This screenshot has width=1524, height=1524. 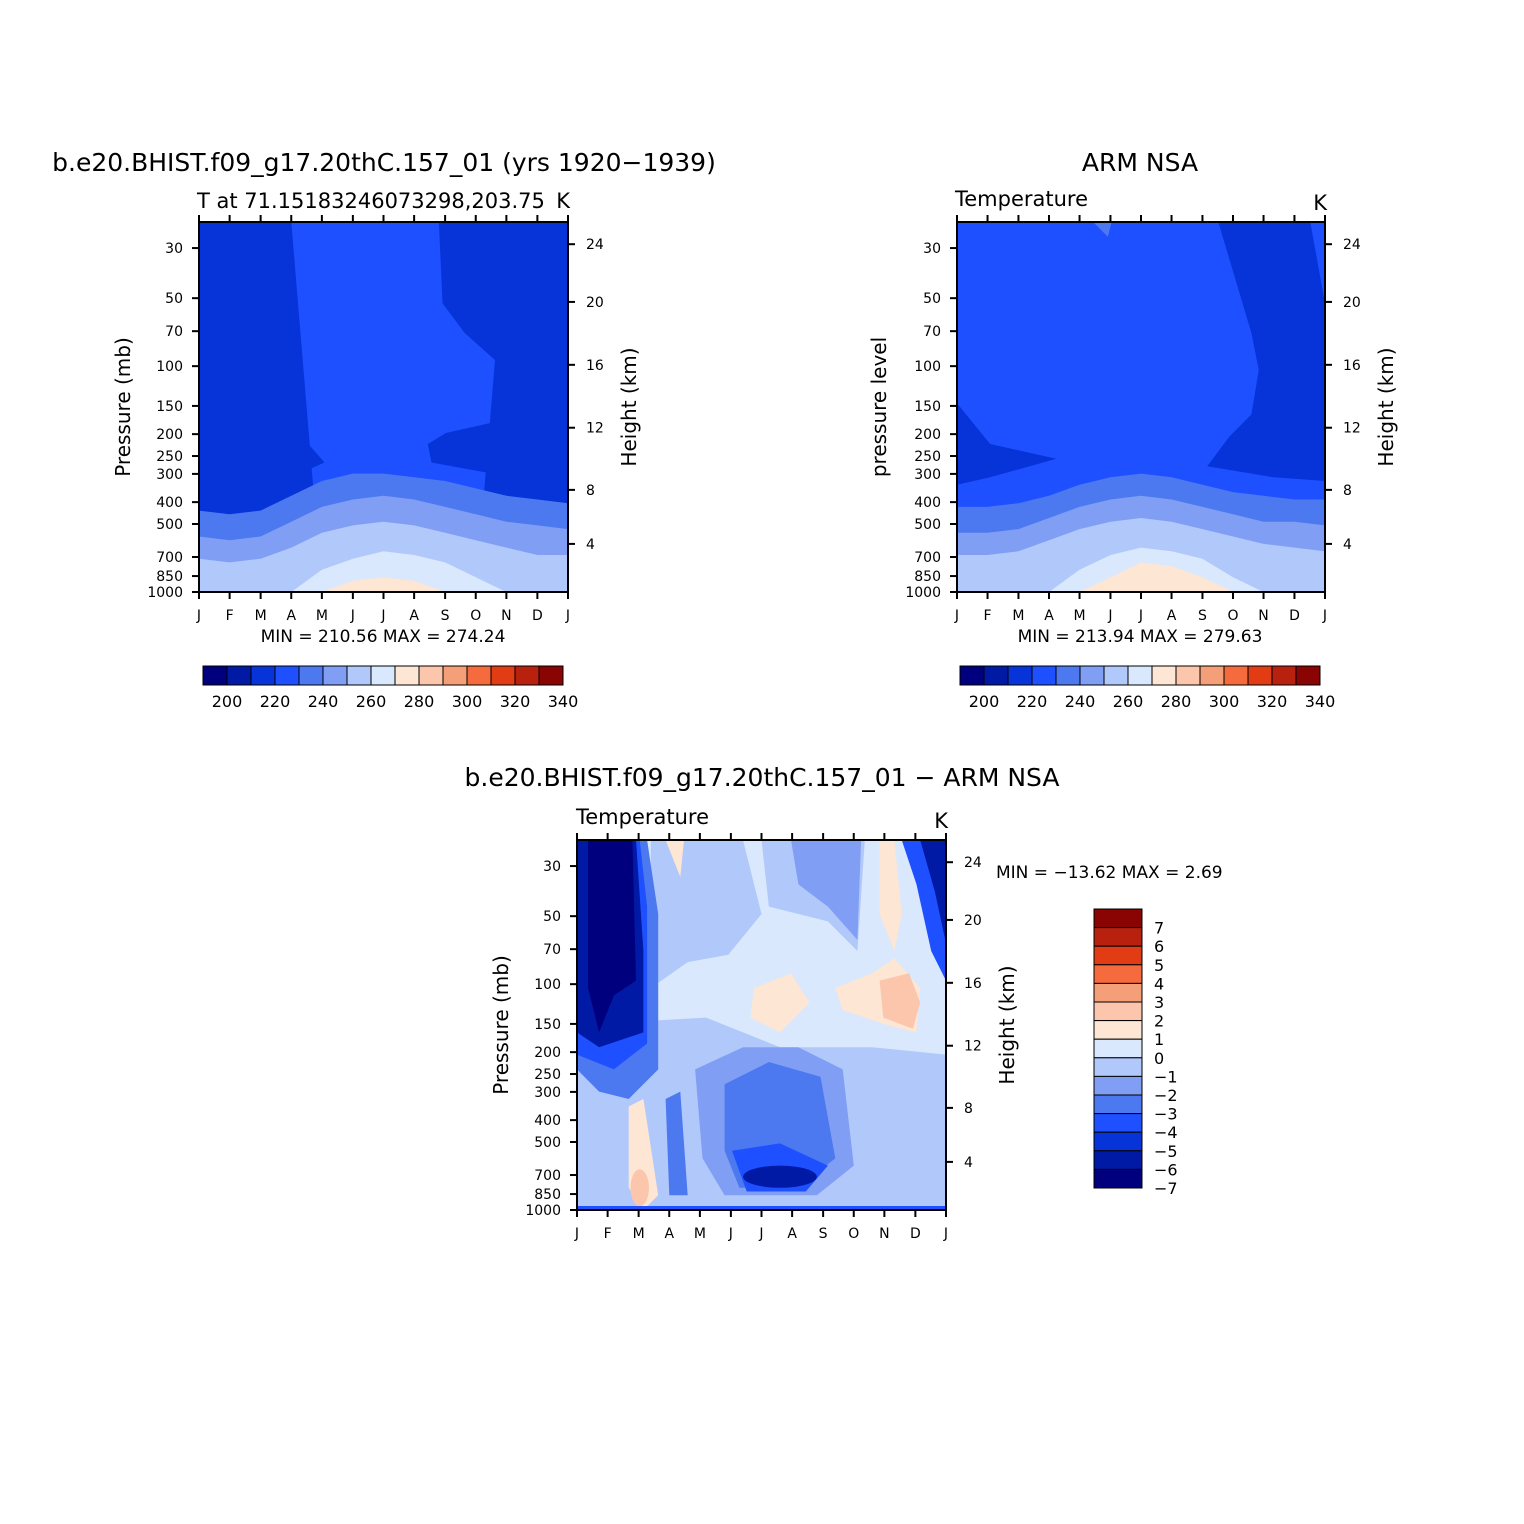 What do you see at coordinates (169, 503) in the screenshot?
I see `y-tick-label: 400` at bounding box center [169, 503].